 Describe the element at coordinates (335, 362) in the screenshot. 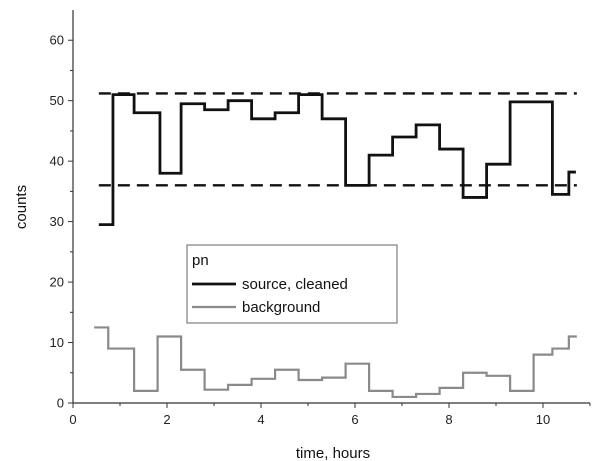

I see `series-background-line` at that location.